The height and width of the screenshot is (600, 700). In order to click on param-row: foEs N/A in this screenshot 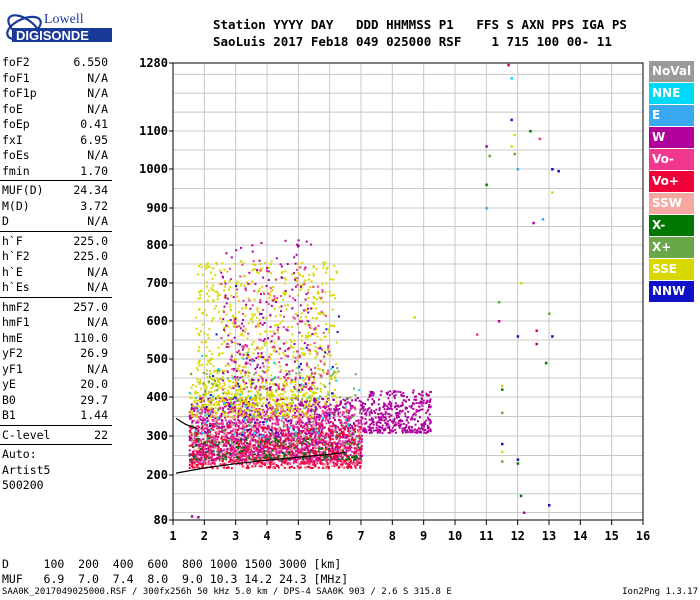, I will do `click(56, 156)`.